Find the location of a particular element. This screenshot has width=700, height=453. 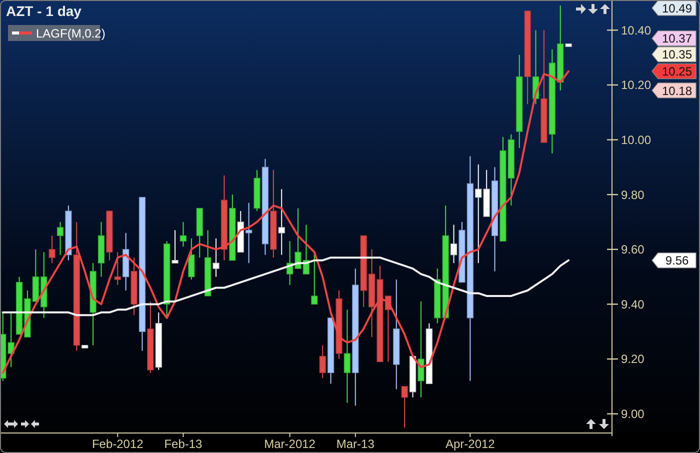

x-tick-label: Feb-13 is located at coordinates (183, 444).